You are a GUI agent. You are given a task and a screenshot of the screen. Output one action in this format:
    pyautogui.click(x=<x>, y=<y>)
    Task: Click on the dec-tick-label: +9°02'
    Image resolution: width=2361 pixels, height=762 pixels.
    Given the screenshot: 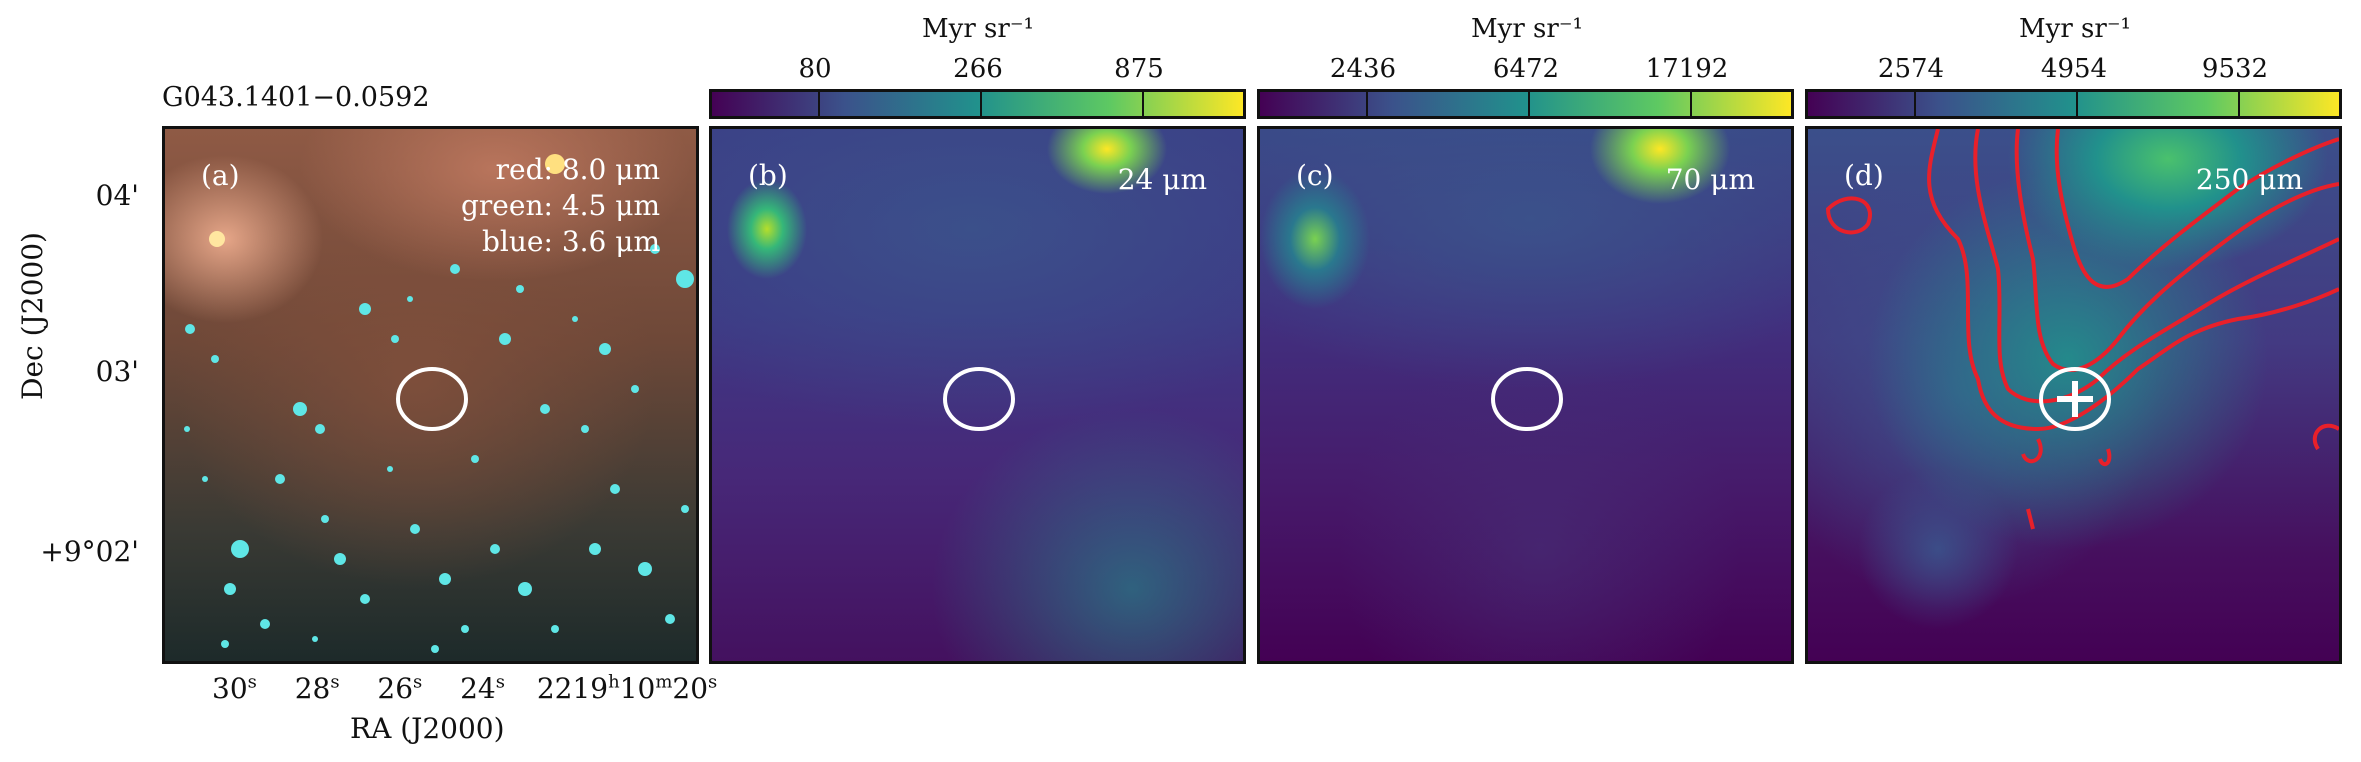 What is the action you would take?
    pyautogui.click(x=89, y=551)
    